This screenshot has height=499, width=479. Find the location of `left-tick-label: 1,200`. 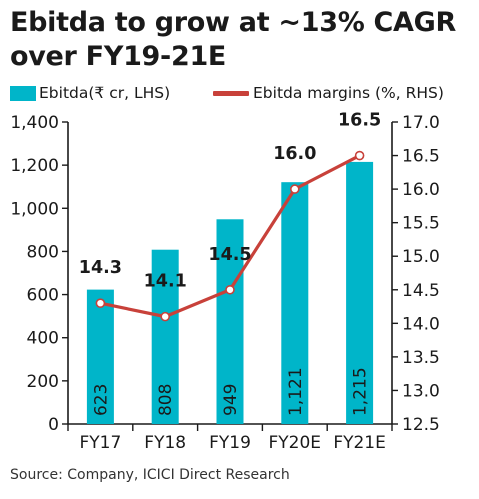

left-tick-label: 1,200 is located at coordinates (34, 166).